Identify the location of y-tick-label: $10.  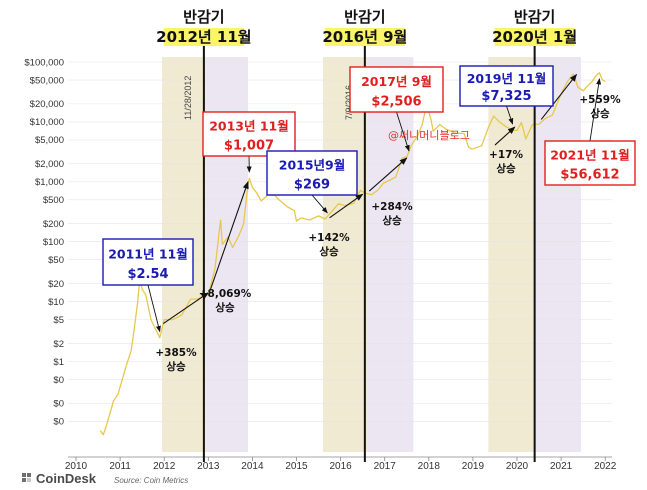
(56, 302).